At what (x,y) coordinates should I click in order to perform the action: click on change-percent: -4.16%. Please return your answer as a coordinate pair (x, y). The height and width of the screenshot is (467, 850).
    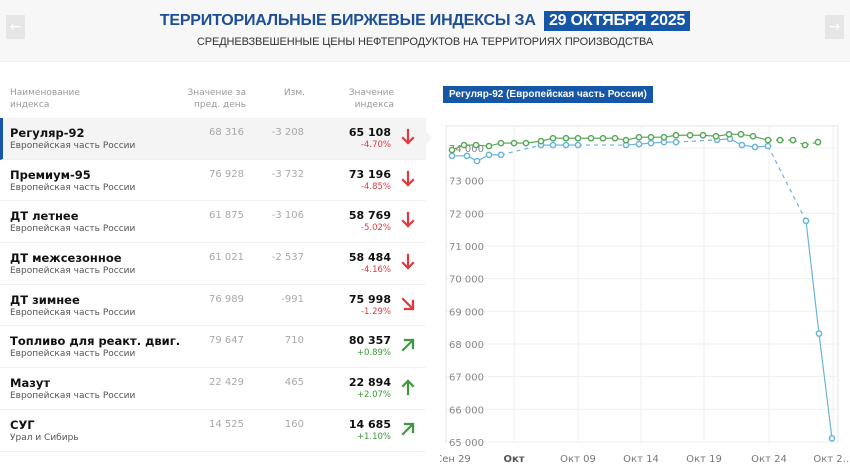
    Looking at the image, I should click on (375, 270).